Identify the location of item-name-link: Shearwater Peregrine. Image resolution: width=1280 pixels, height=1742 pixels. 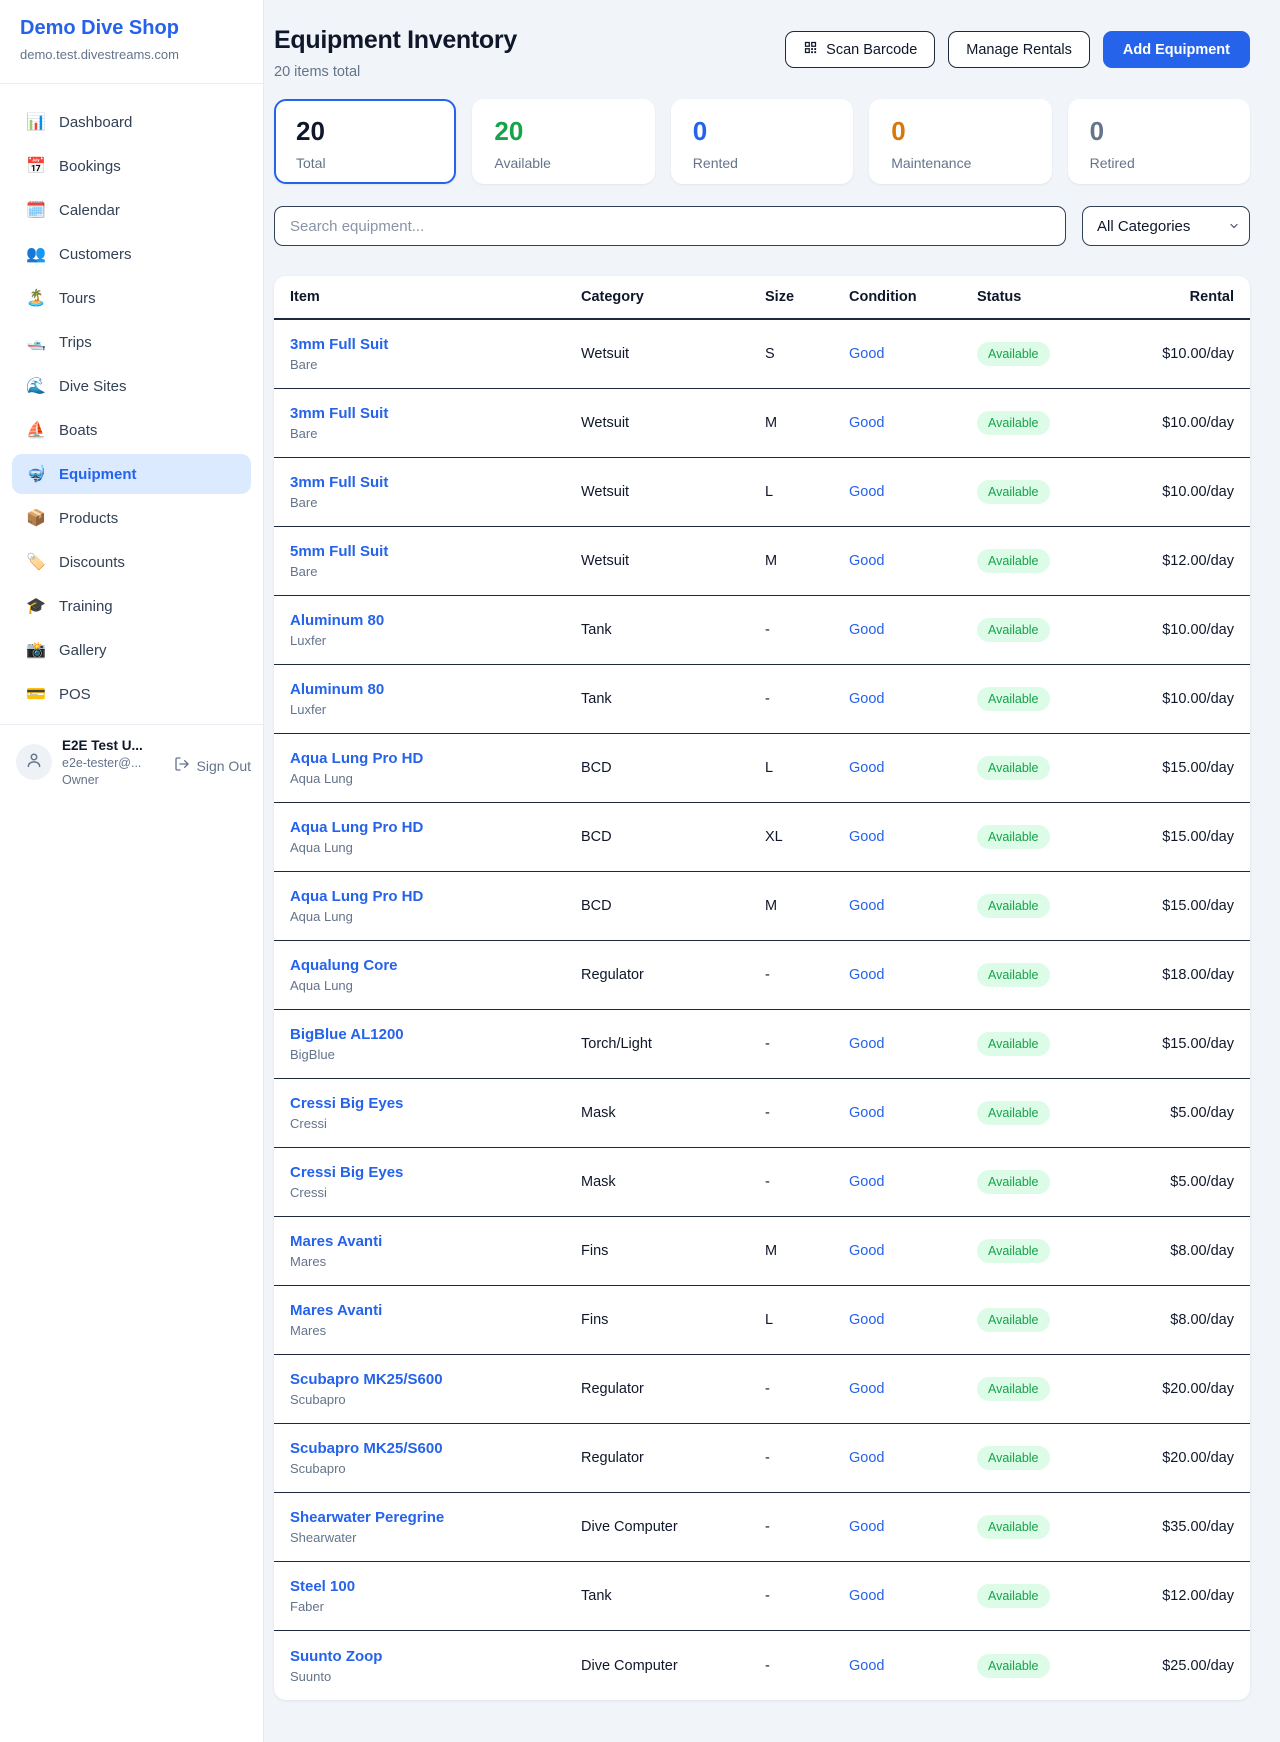
(367, 1517).